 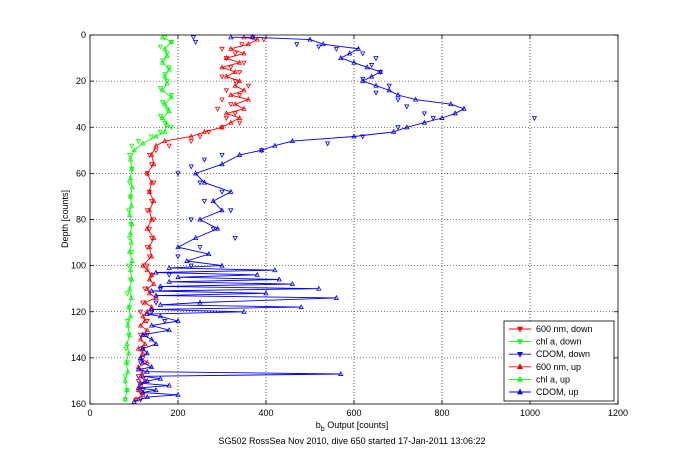 What do you see at coordinates (81, 81) in the screenshot?
I see `y-tick-label: 20` at bounding box center [81, 81].